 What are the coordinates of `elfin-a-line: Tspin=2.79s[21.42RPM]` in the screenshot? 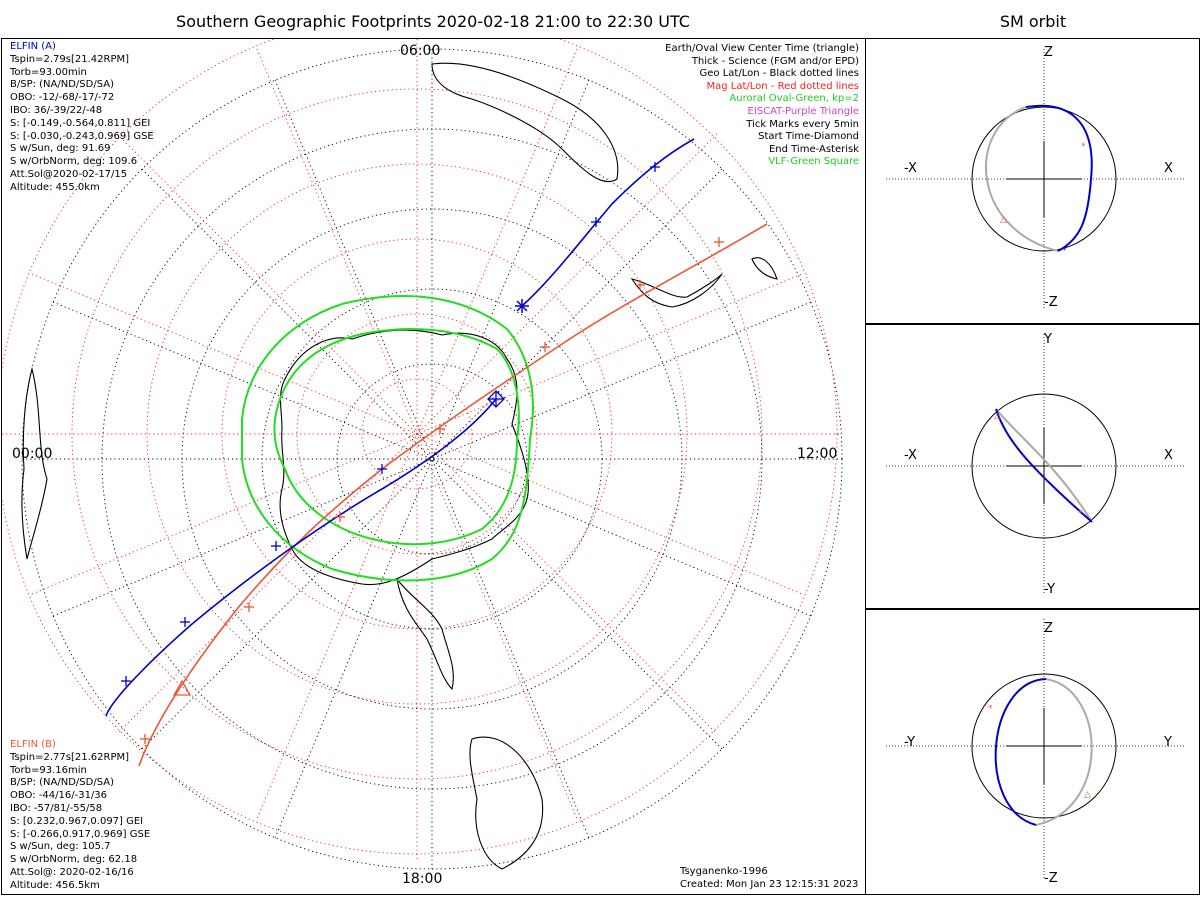 It's located at (70, 59).